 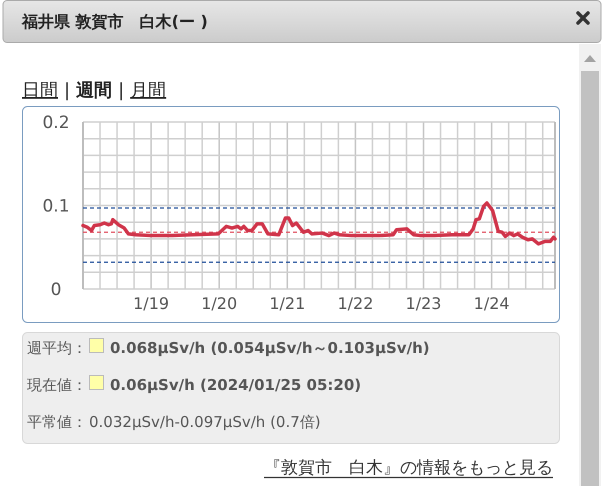 I want to click on text: 0.068μSv/h (0.054μSv/h～0.103μSv/h), so click(x=270, y=348).